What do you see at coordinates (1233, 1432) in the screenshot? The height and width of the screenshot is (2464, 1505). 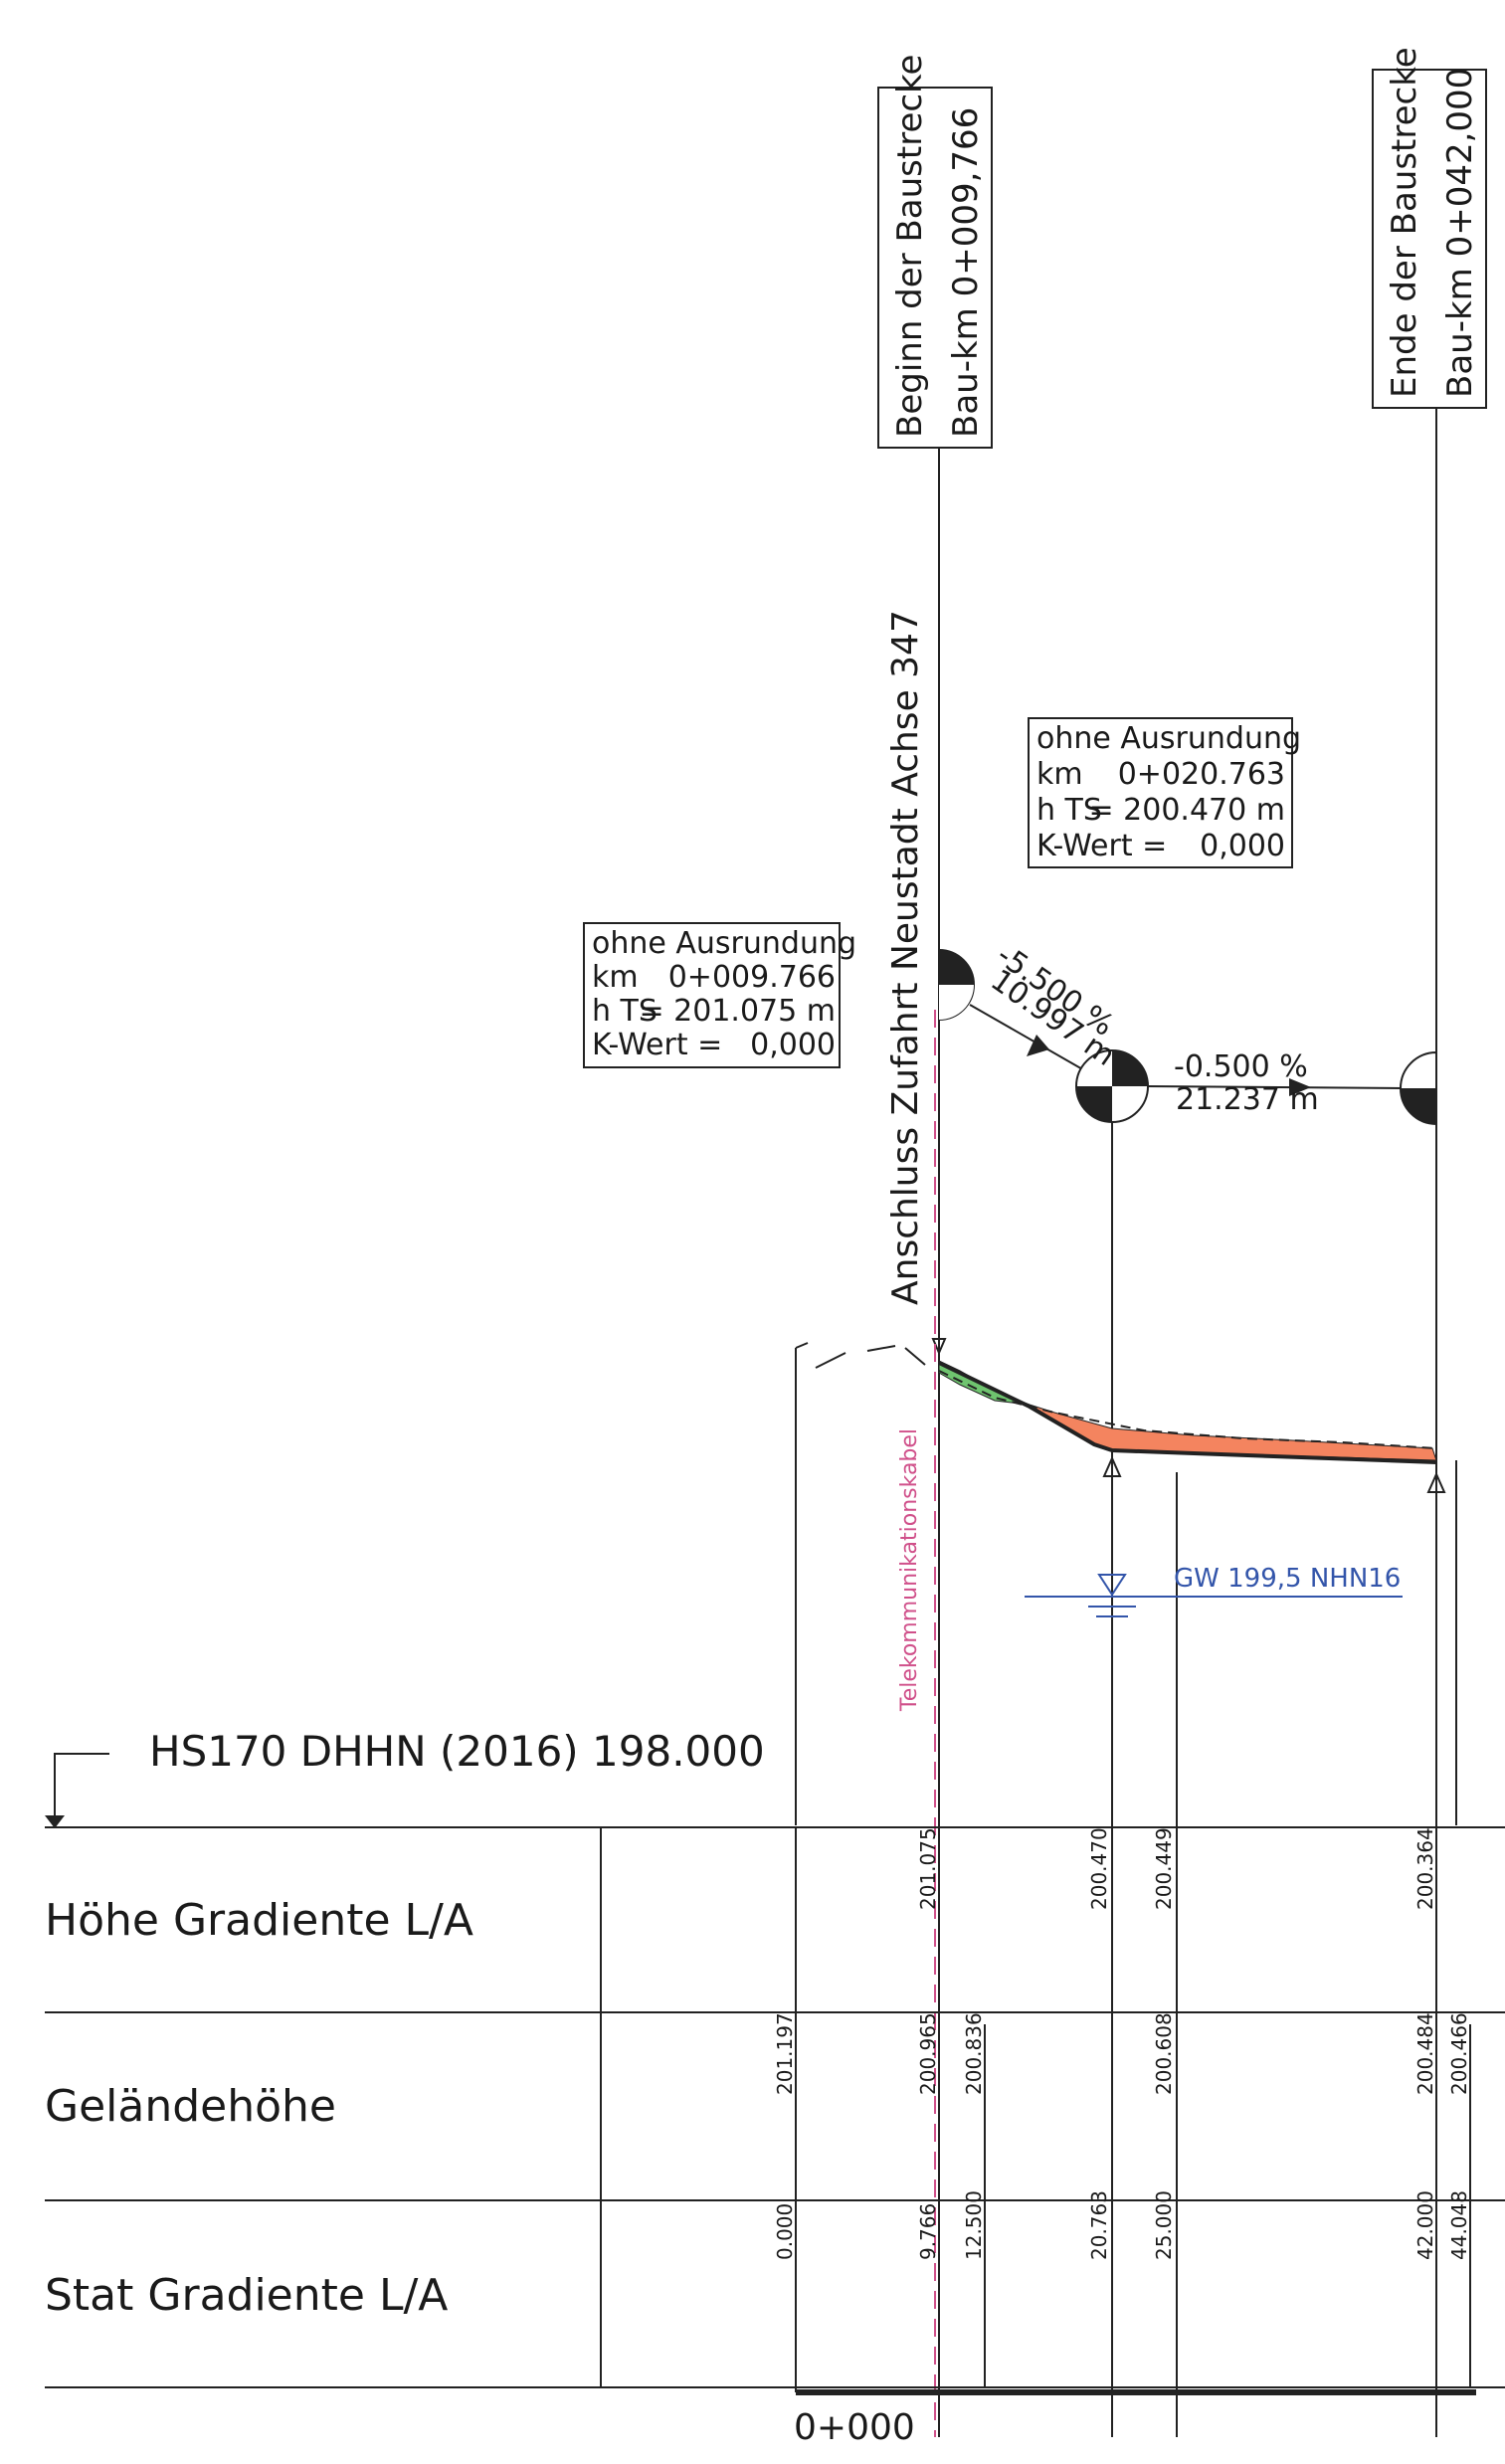 I see `fill-orange` at bounding box center [1233, 1432].